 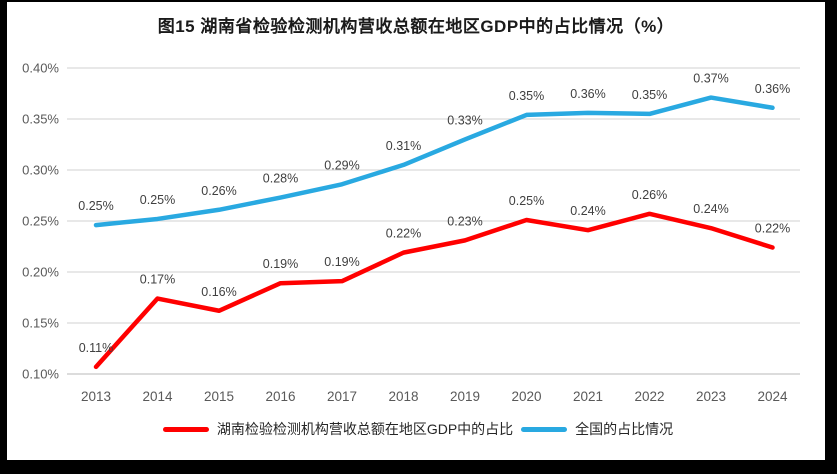 I want to click on y-tick-label: 0.25%, so click(x=40, y=221).